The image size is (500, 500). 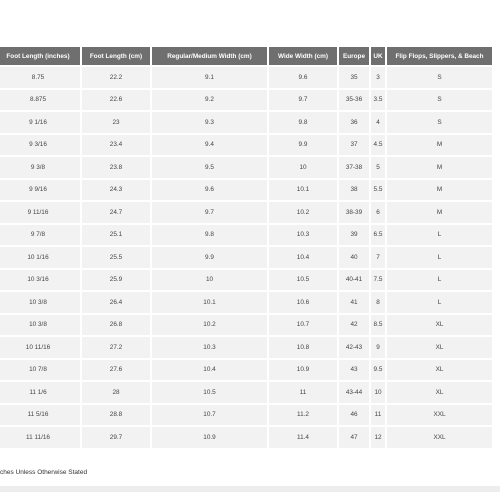 What do you see at coordinates (303, 77) in the screenshot?
I see `cell-wide-width: 9.6` at bounding box center [303, 77].